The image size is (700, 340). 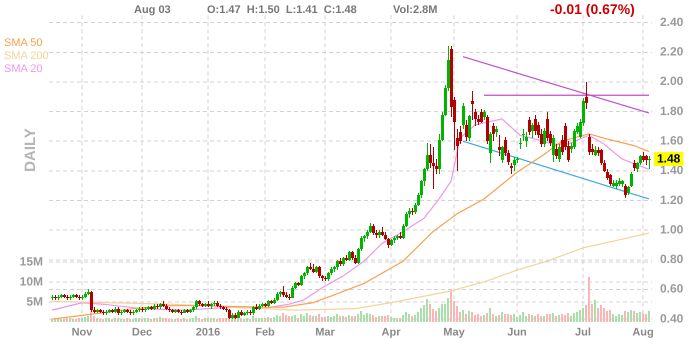 What do you see at coordinates (583, 332) in the screenshot?
I see `x-tick-label: Jul` at bounding box center [583, 332].